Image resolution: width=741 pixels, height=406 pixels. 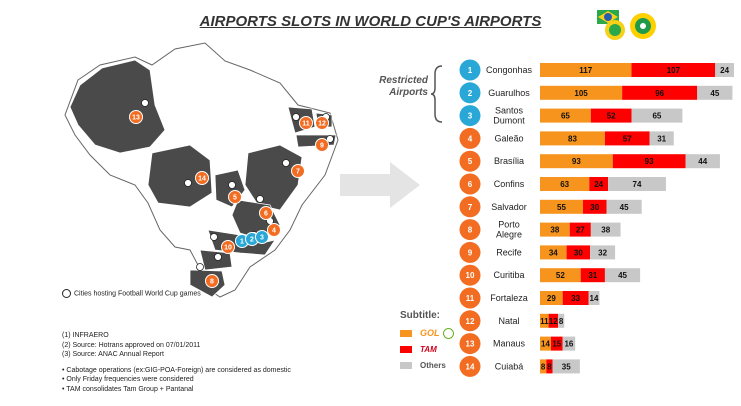 I want to click on bar-value-label: 105, so click(x=581, y=93).